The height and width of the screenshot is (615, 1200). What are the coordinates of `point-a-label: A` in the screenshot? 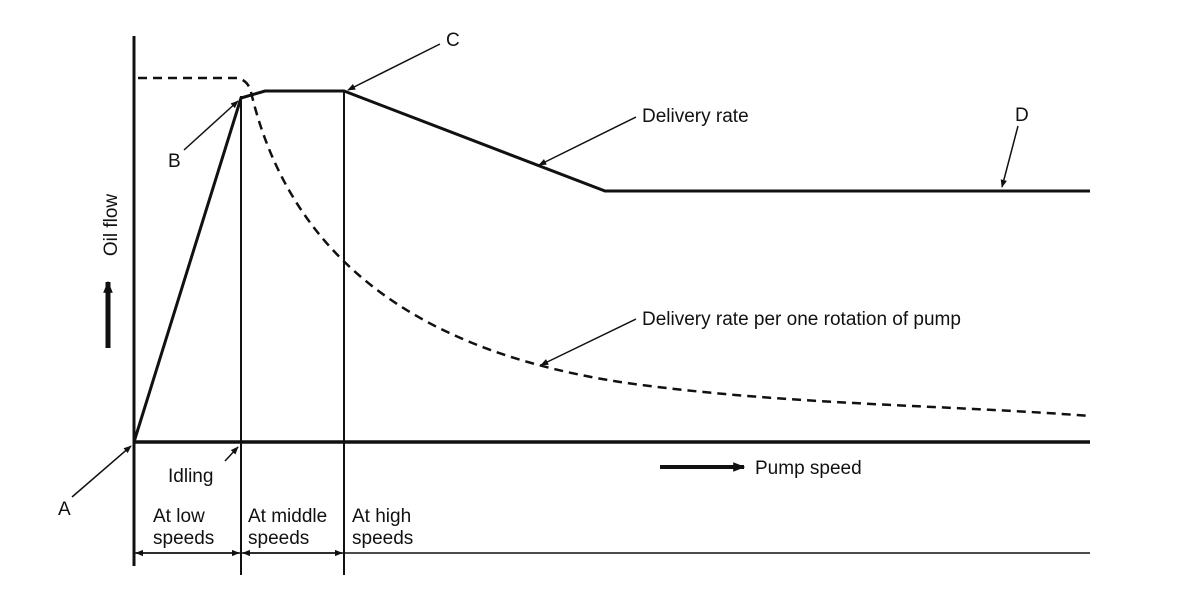 It's located at (64, 509).